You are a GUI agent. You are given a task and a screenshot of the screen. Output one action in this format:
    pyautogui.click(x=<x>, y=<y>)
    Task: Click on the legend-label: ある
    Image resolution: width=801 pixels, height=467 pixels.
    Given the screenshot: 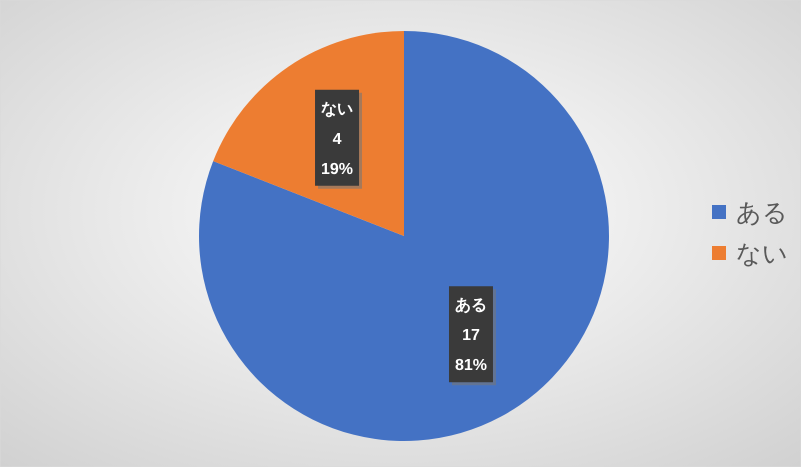 What is the action you would take?
    pyautogui.click(x=762, y=213)
    